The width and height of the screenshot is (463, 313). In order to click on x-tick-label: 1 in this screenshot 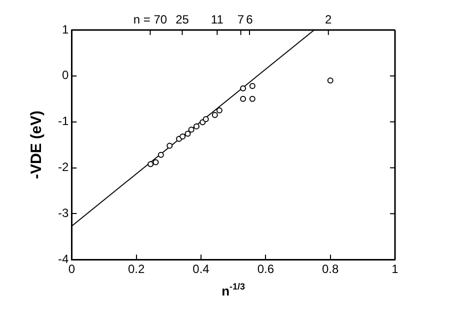, I will do `click(395, 269)`.